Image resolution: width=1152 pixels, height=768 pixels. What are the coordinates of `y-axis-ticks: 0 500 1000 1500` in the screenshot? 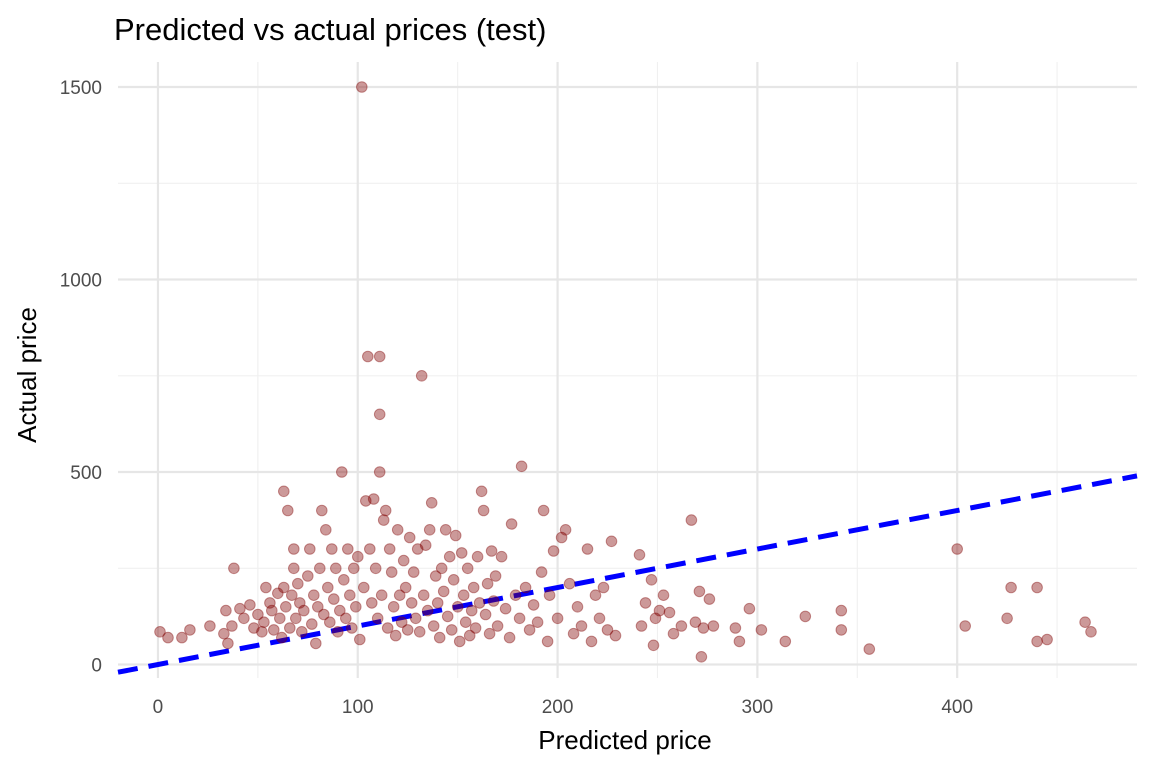 It's located at (81, 377).